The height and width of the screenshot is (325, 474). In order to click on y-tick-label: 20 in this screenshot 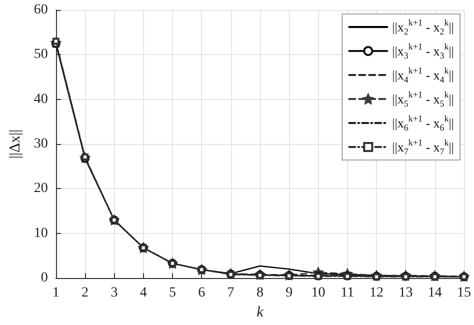, I will do `click(41, 188)`.